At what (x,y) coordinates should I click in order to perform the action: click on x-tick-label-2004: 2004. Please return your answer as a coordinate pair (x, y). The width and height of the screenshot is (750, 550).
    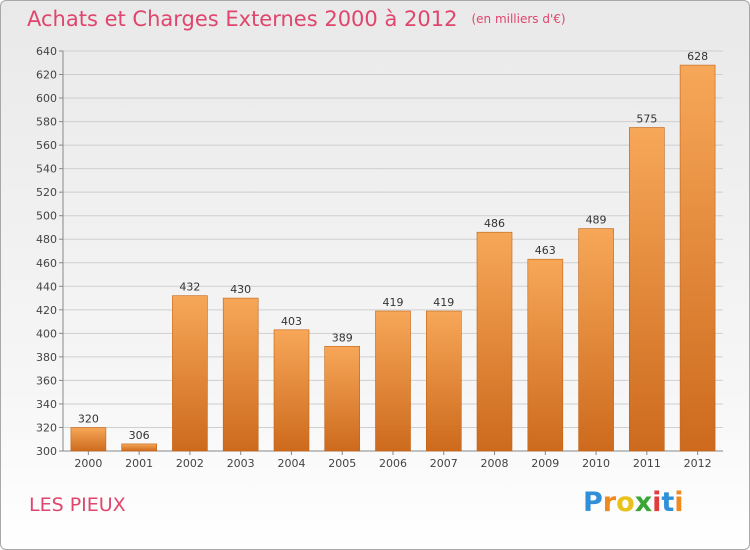
    Looking at the image, I should click on (291, 463).